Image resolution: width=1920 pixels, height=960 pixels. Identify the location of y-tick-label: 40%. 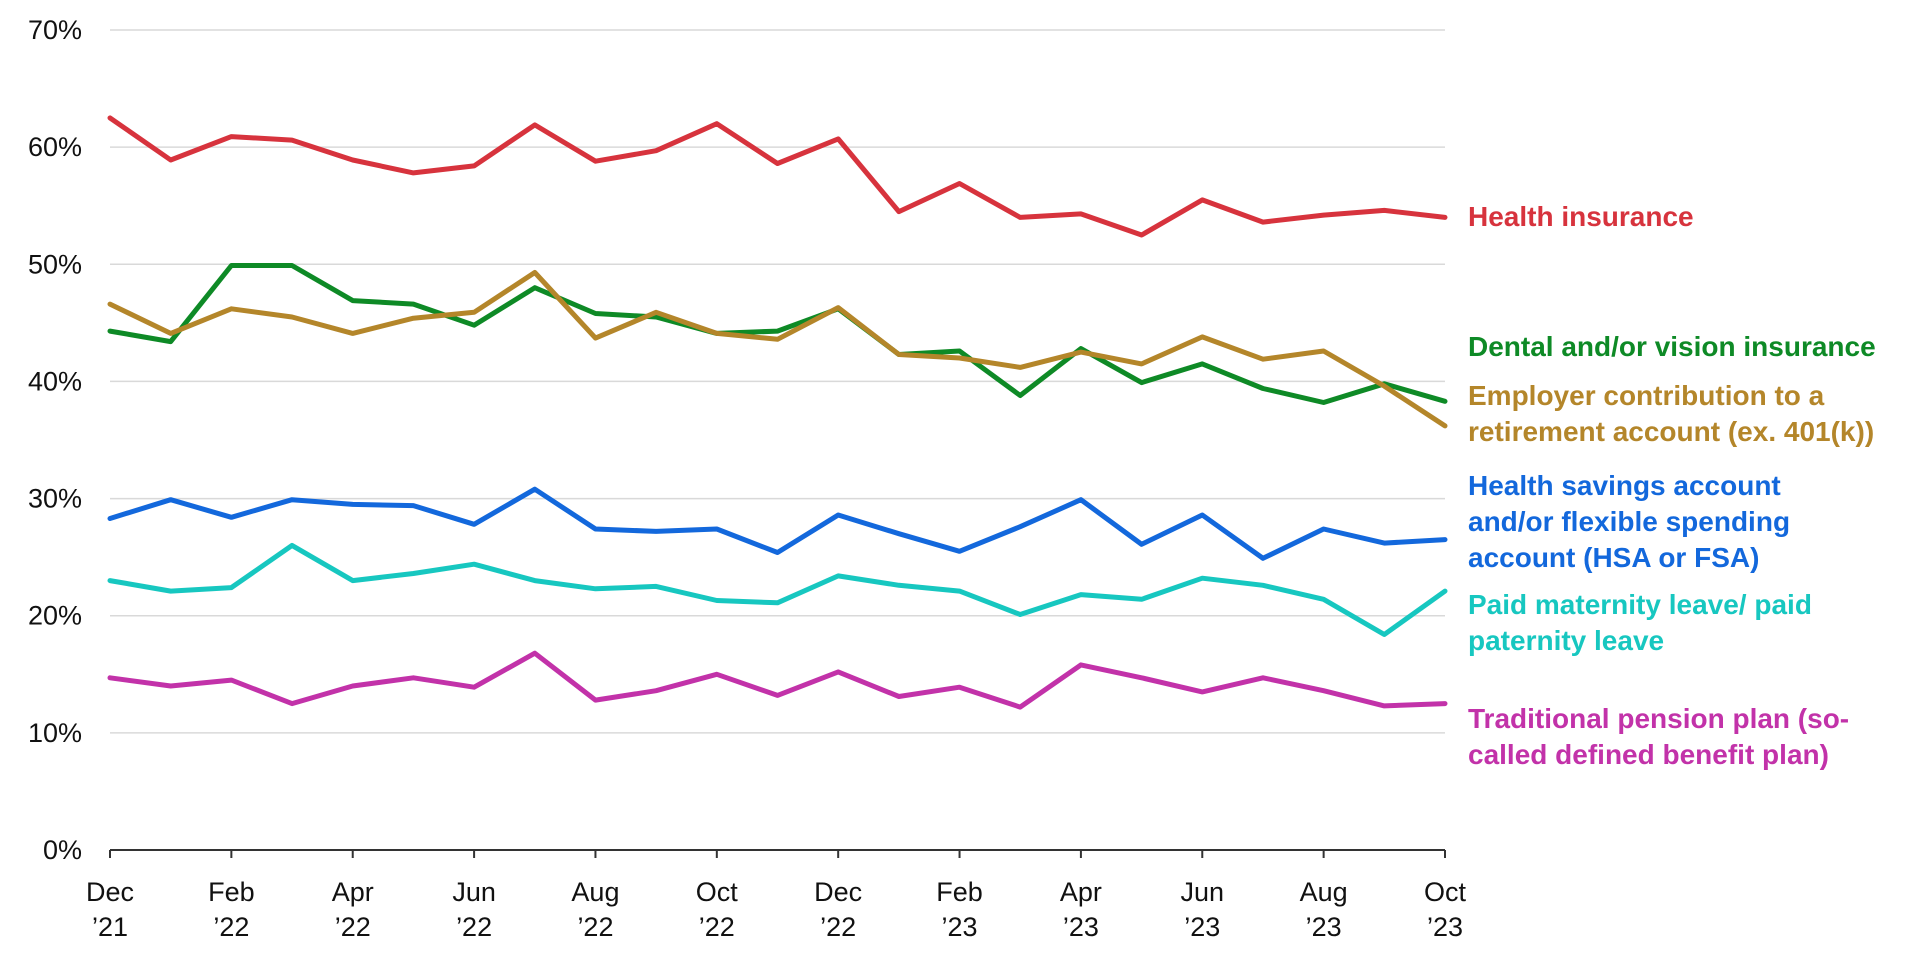
(55, 381).